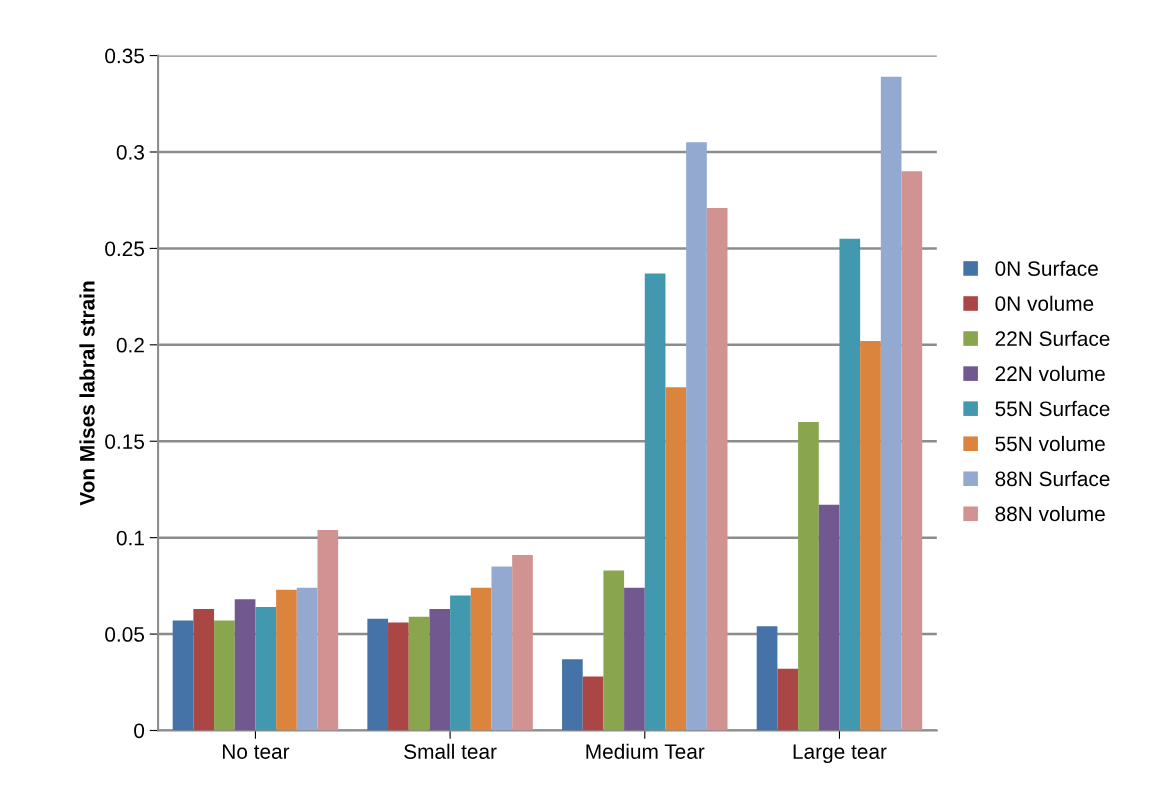 The width and height of the screenshot is (1171, 794). What do you see at coordinates (125, 634) in the screenshot?
I see `y-tick-label: 0.05` at bounding box center [125, 634].